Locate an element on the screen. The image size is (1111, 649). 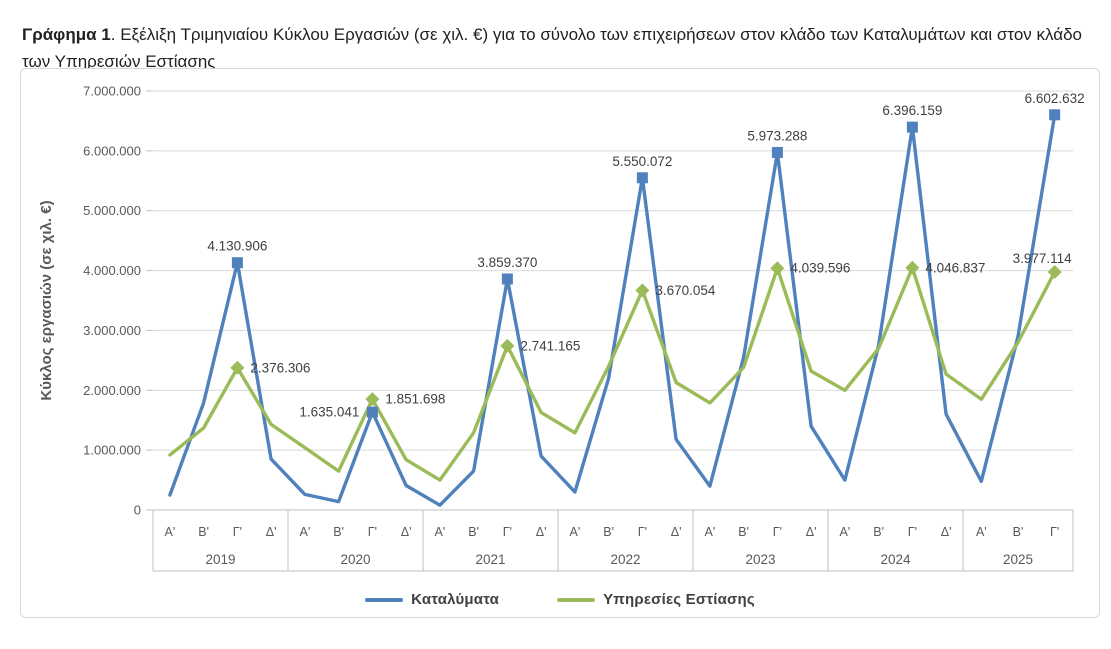
legend-label-accommodation: Καταλύματα is located at coordinates (455, 599).